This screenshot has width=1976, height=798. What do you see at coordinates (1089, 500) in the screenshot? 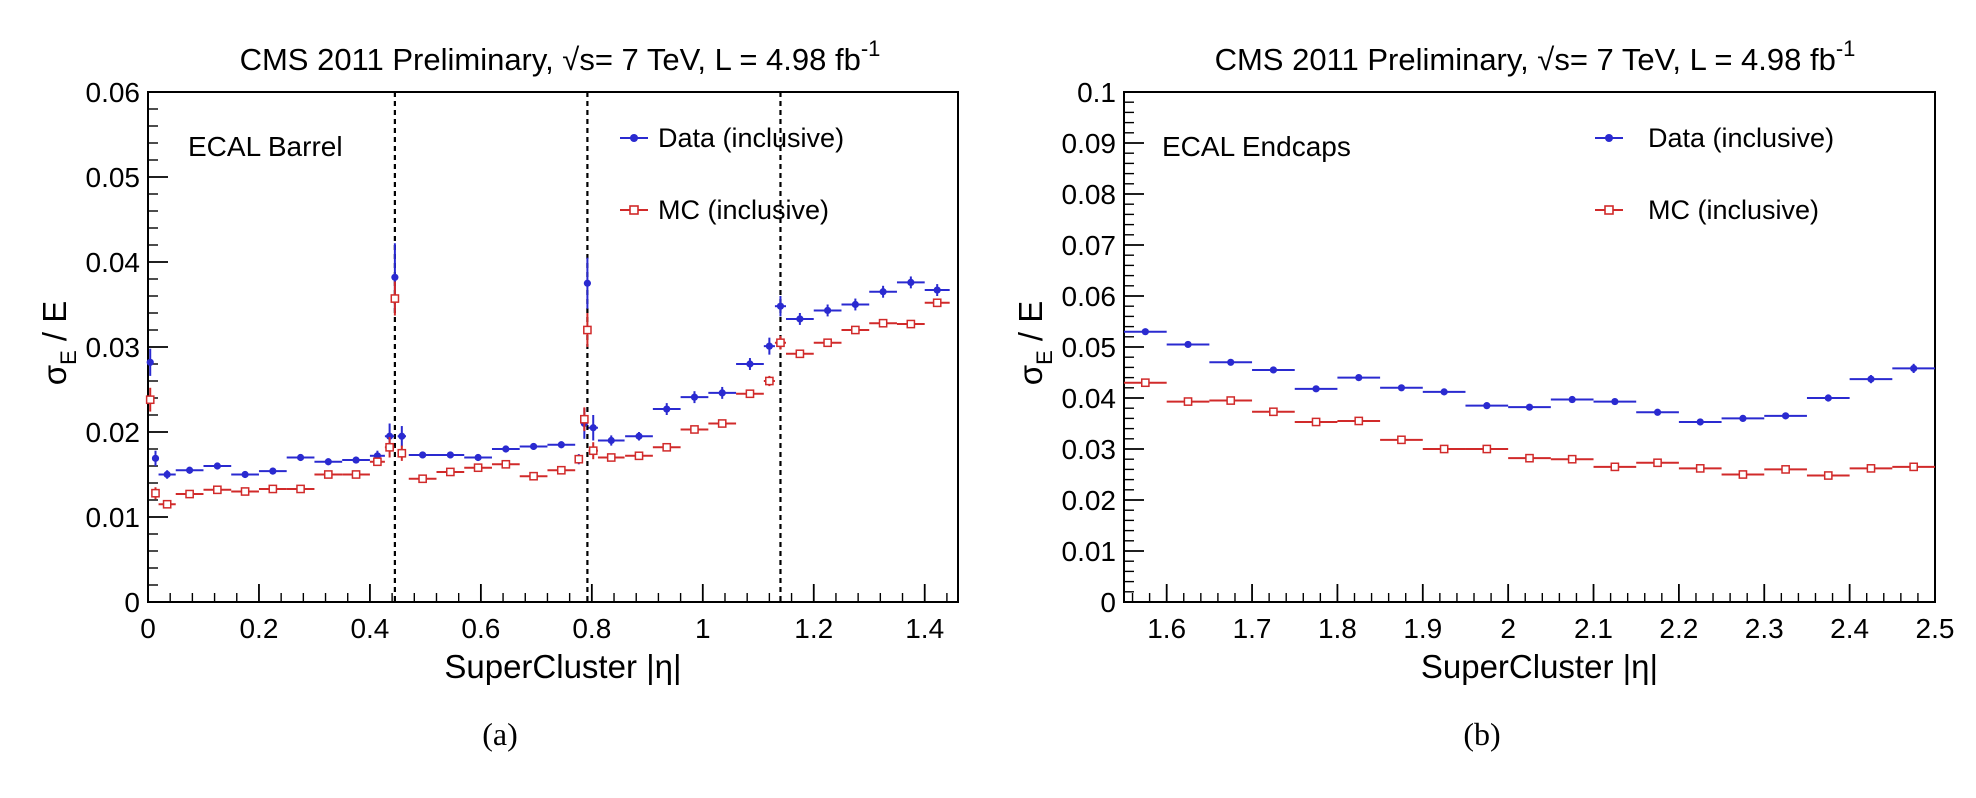
I see `y-tick-label: 0.02` at bounding box center [1089, 500].